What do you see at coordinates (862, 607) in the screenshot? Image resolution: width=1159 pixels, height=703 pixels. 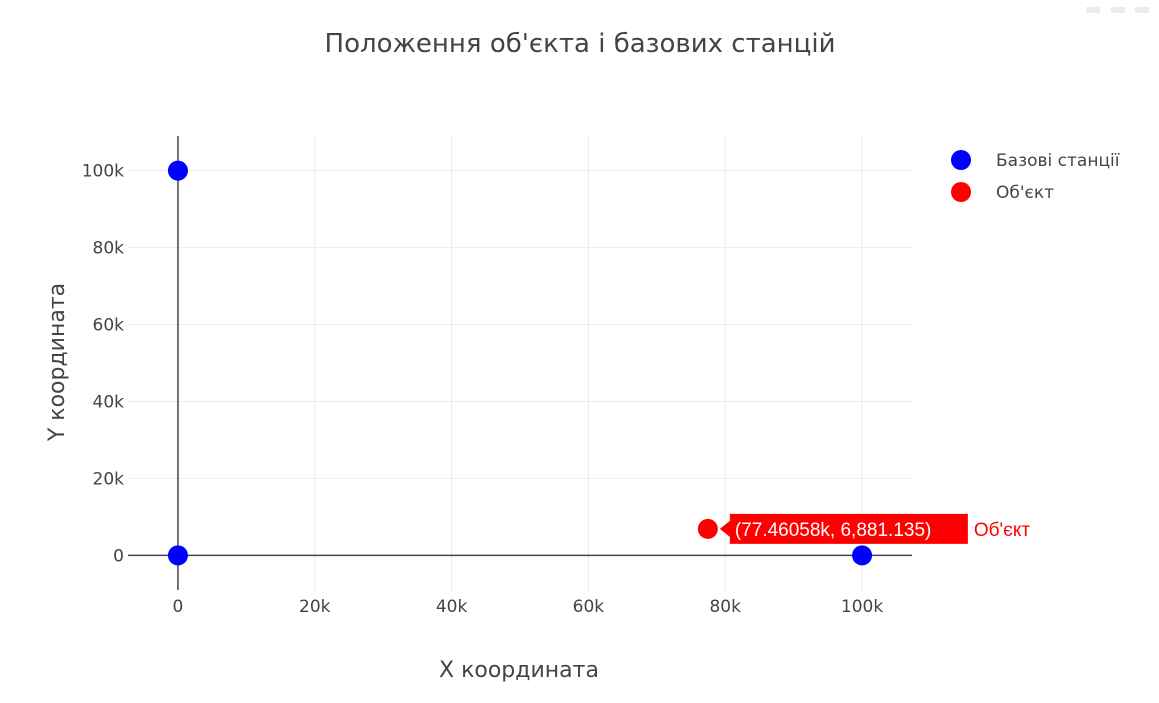 I see `x-tick-label: 100k` at bounding box center [862, 607].